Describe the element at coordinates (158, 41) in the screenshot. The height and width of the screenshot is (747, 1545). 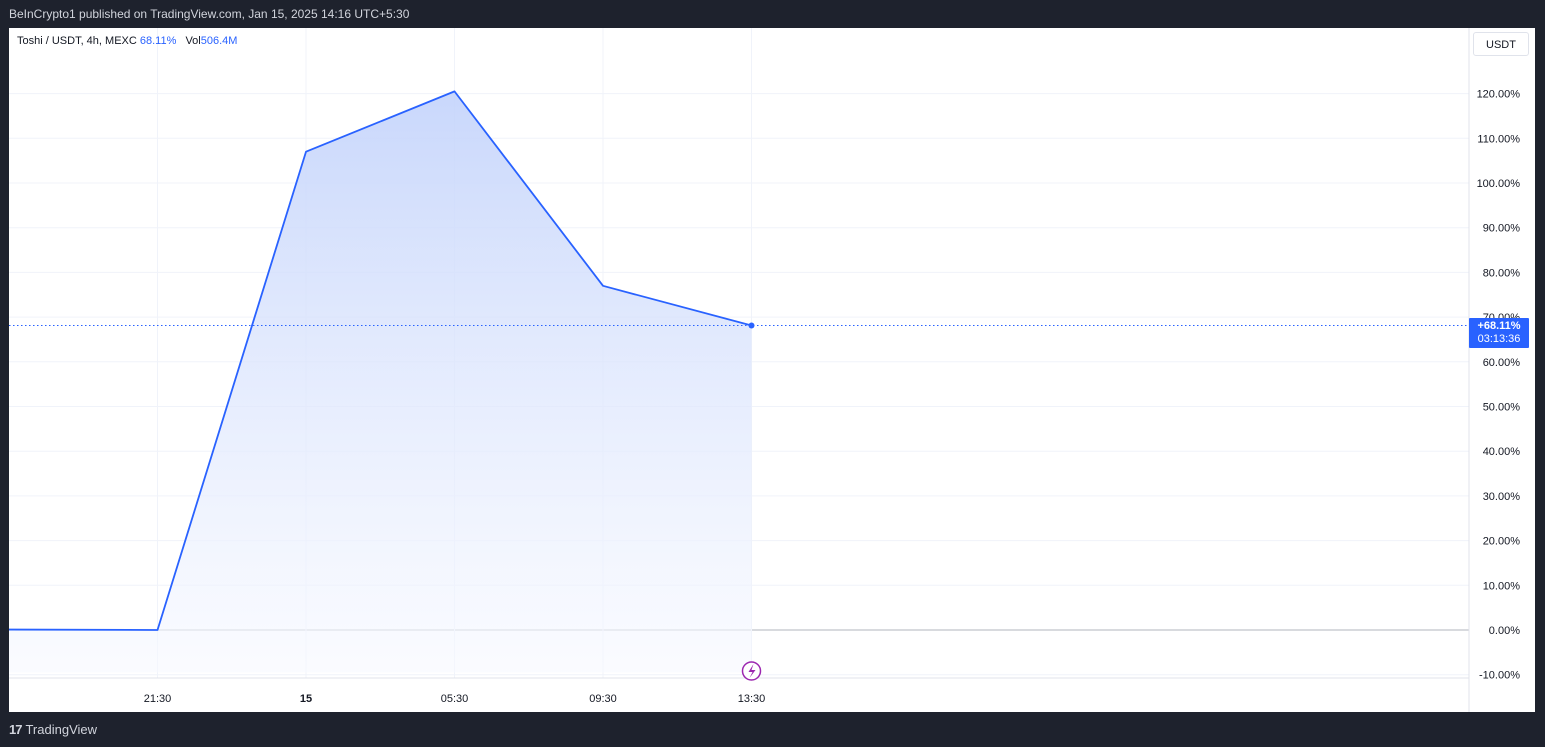
I see `legend-change: 68.11%` at that location.